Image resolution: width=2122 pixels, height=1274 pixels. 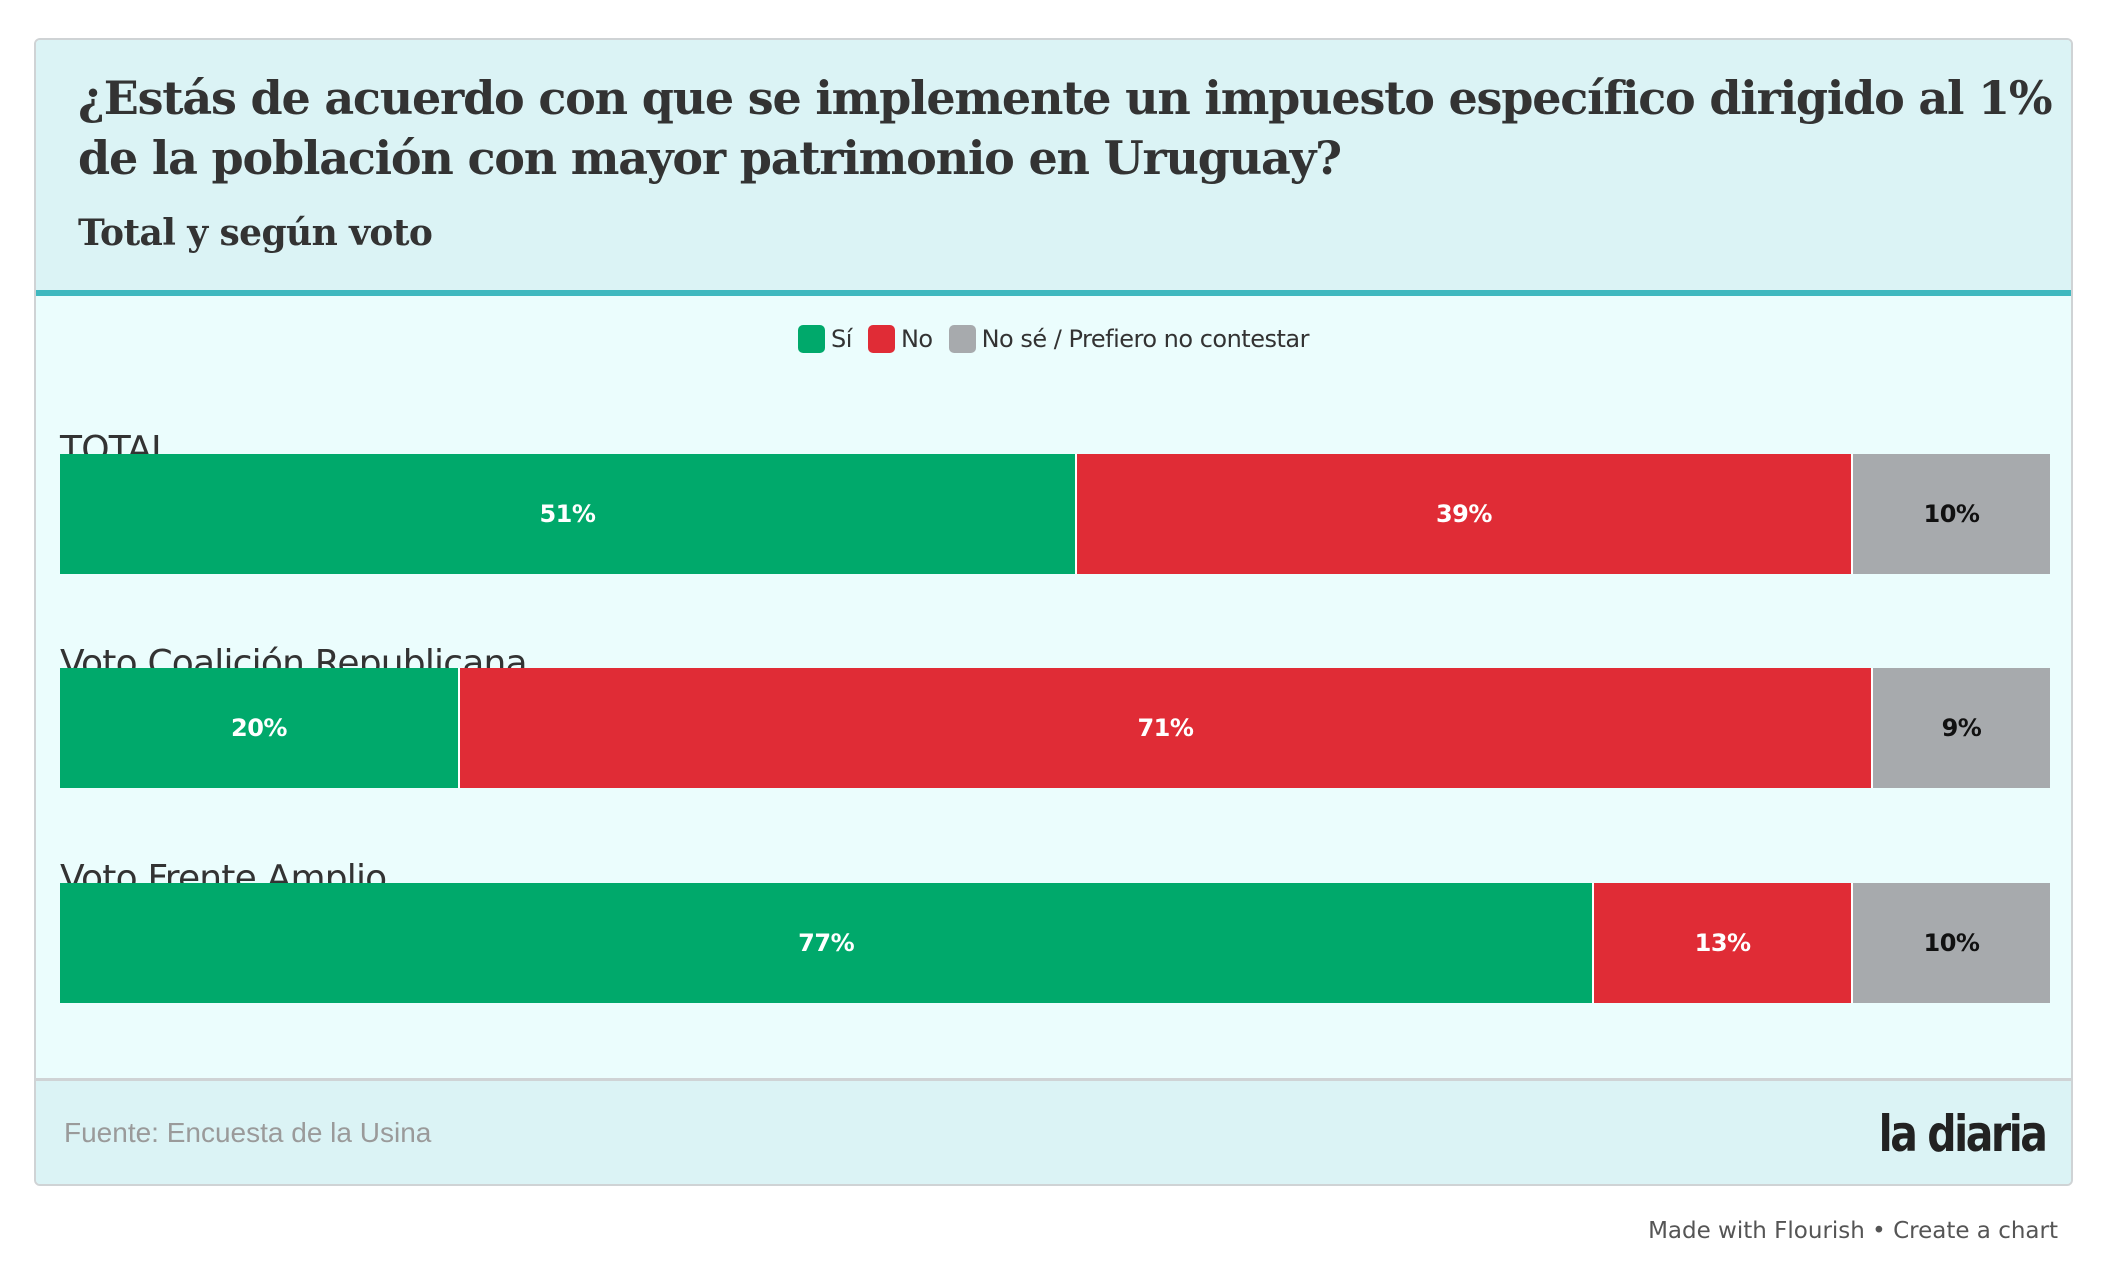 I want to click on data-label-no: 39%, so click(x=1463, y=514).